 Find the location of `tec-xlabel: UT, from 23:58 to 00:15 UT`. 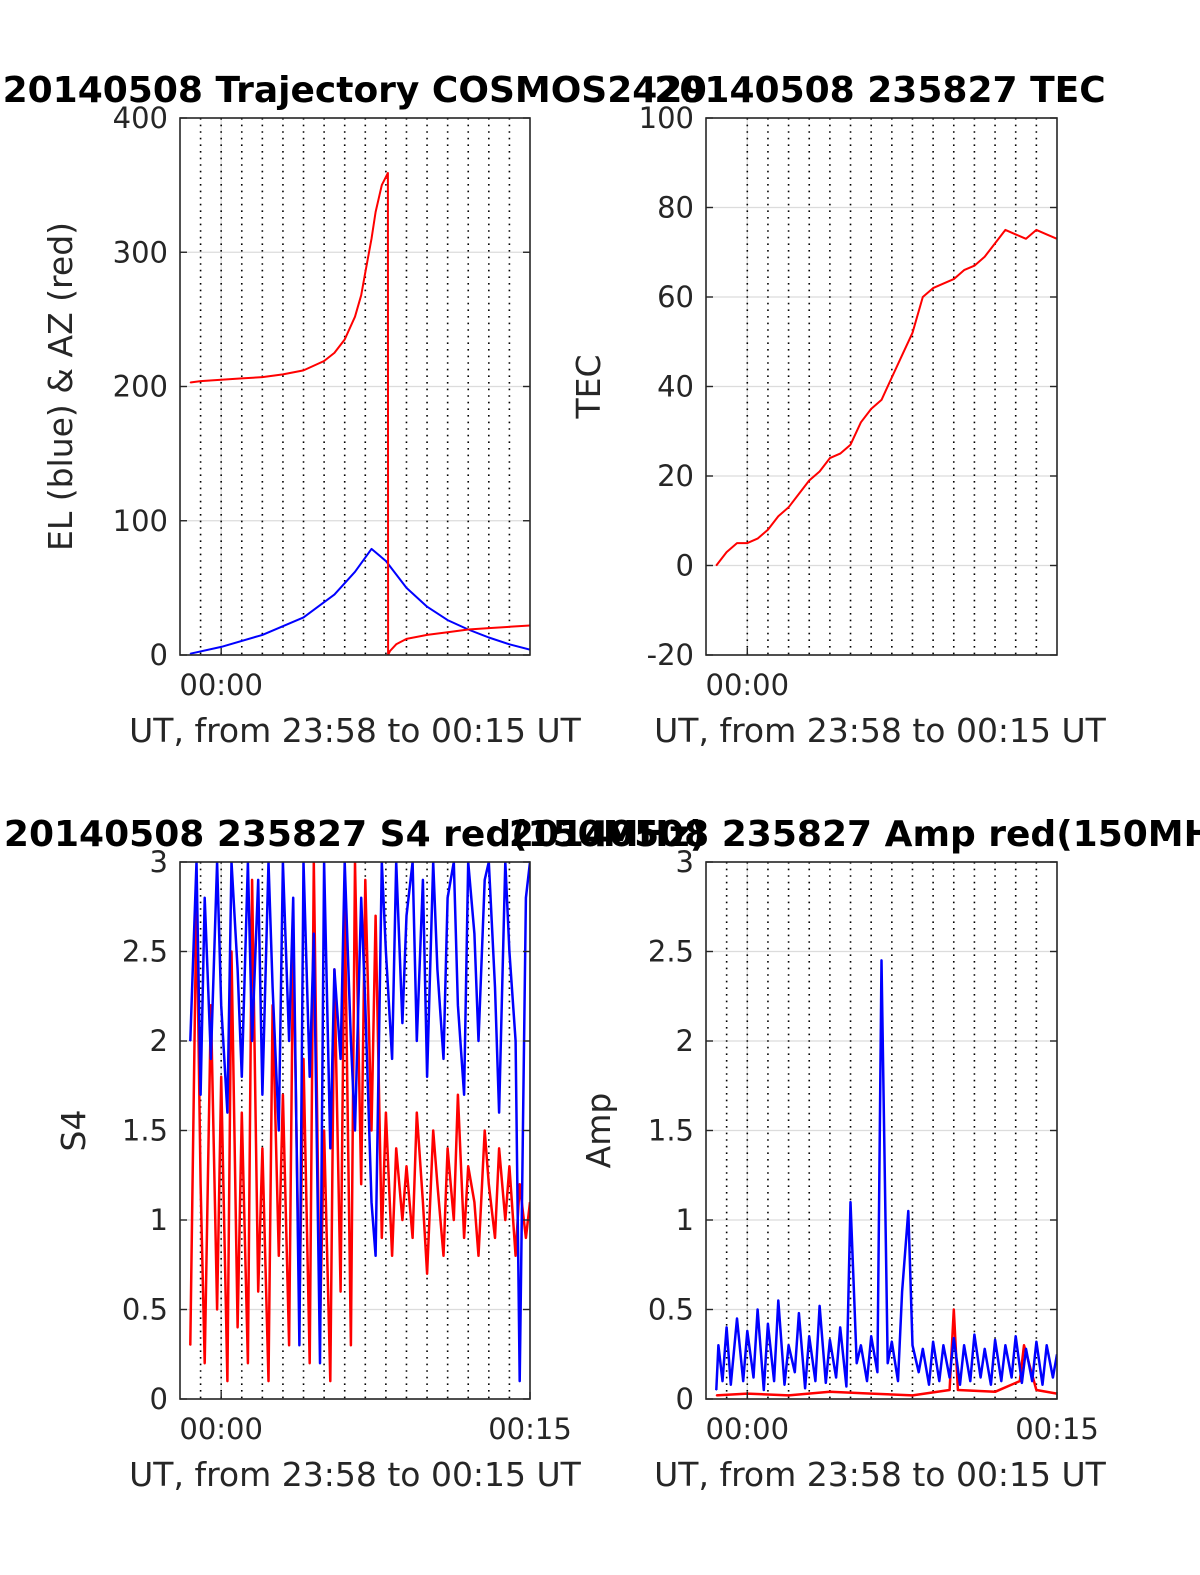

tec-xlabel: UT, from 23:58 to 00:15 UT is located at coordinates (880, 730).